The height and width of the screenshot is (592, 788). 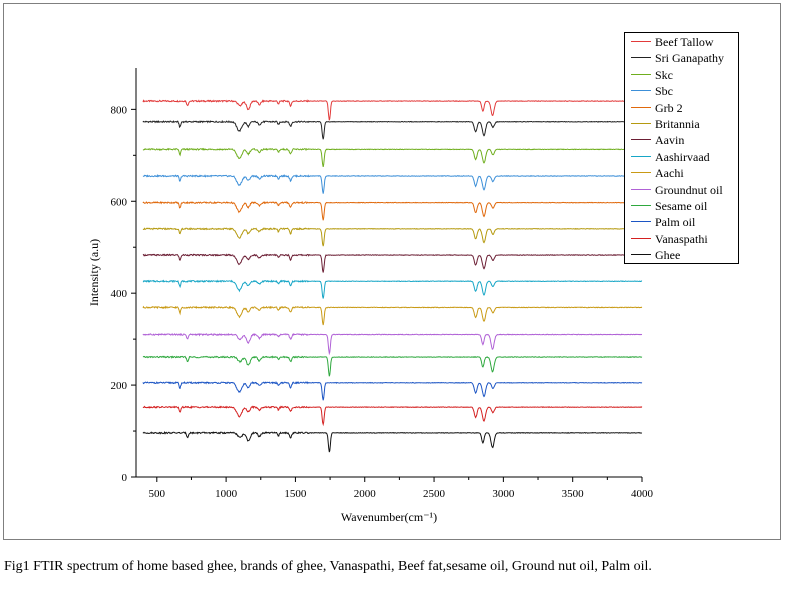 I want to click on legend-label: Britannia, so click(x=677, y=124).